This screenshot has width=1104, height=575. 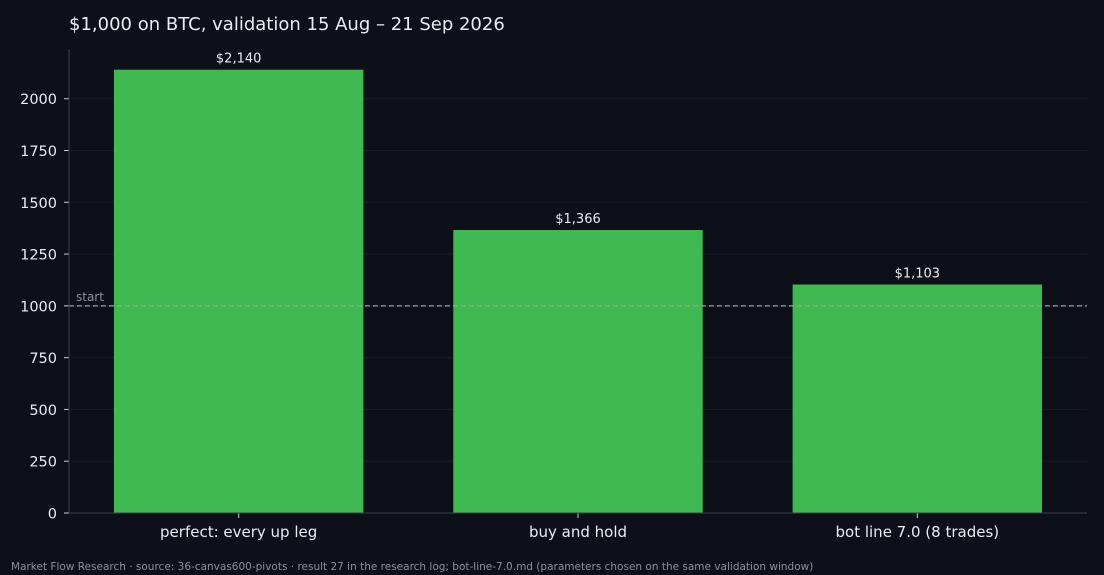 What do you see at coordinates (38, 152) in the screenshot?
I see `y-tick-label: 1750` at bounding box center [38, 152].